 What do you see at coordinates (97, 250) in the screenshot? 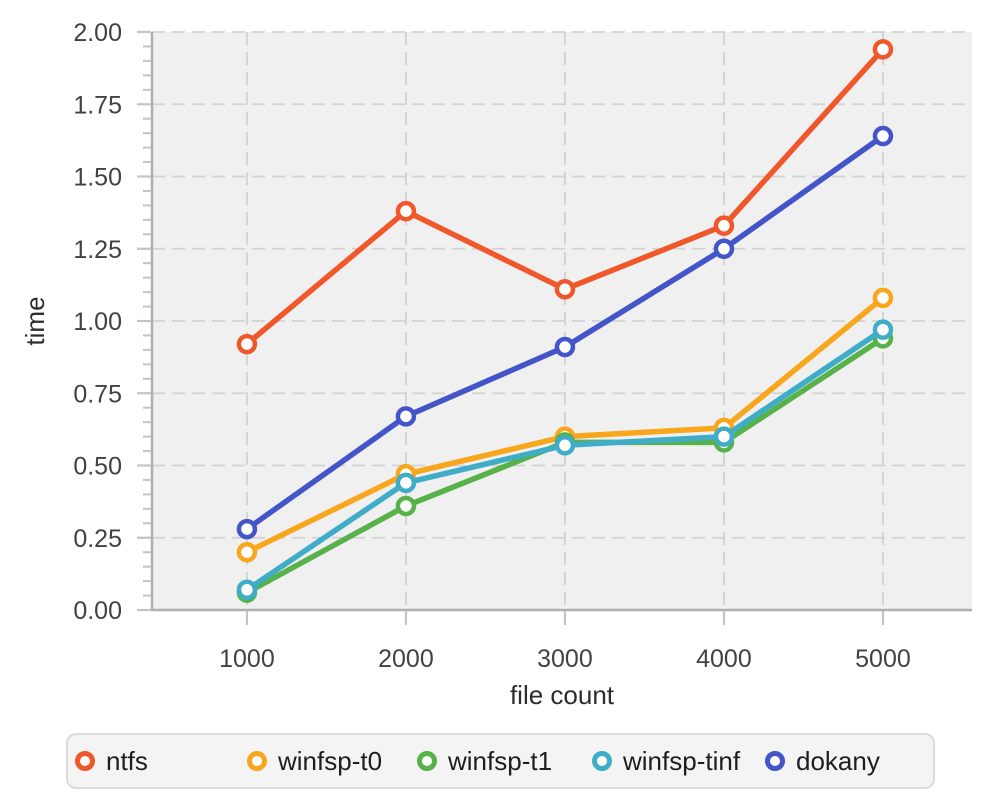
I see `y-tick-label-1.25: 1.25` at bounding box center [97, 250].